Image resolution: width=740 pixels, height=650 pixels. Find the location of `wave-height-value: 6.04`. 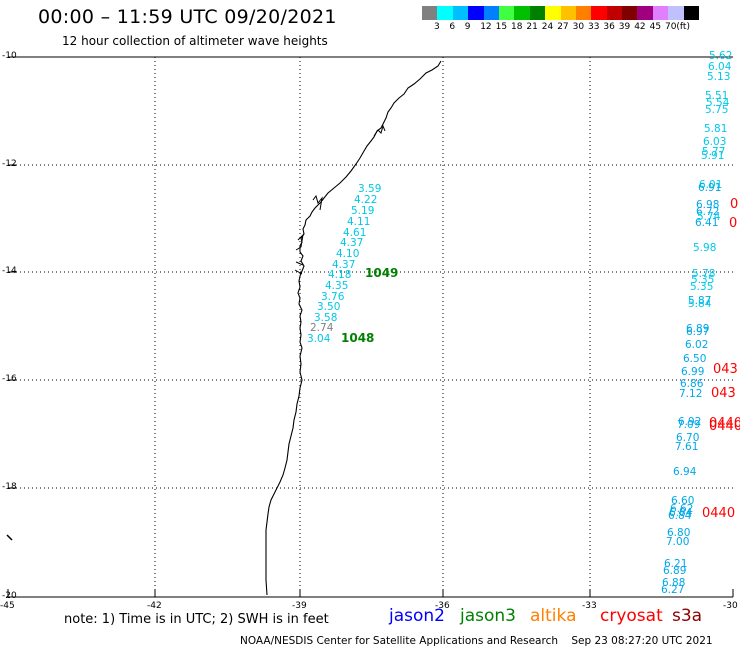

wave-height-value: 6.04 is located at coordinates (720, 67).